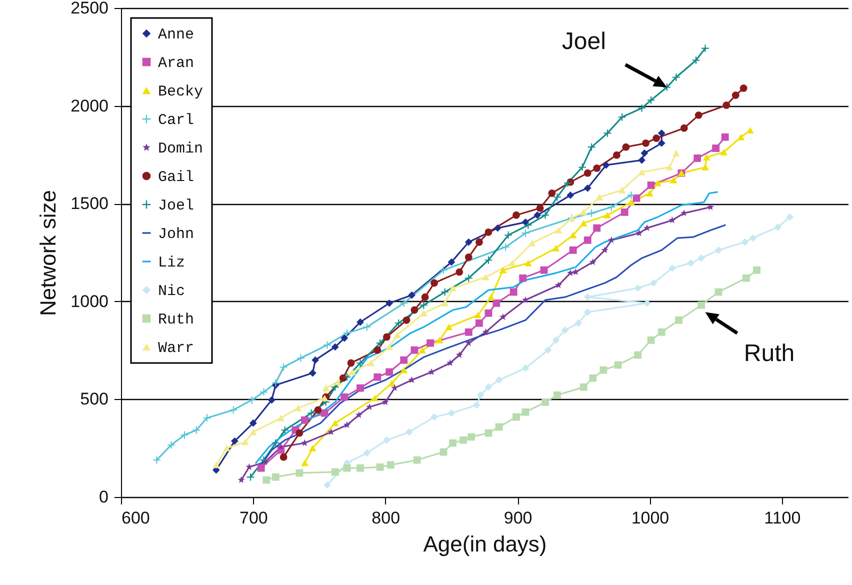  I want to click on y-tick-label: 2000, so click(89, 106).